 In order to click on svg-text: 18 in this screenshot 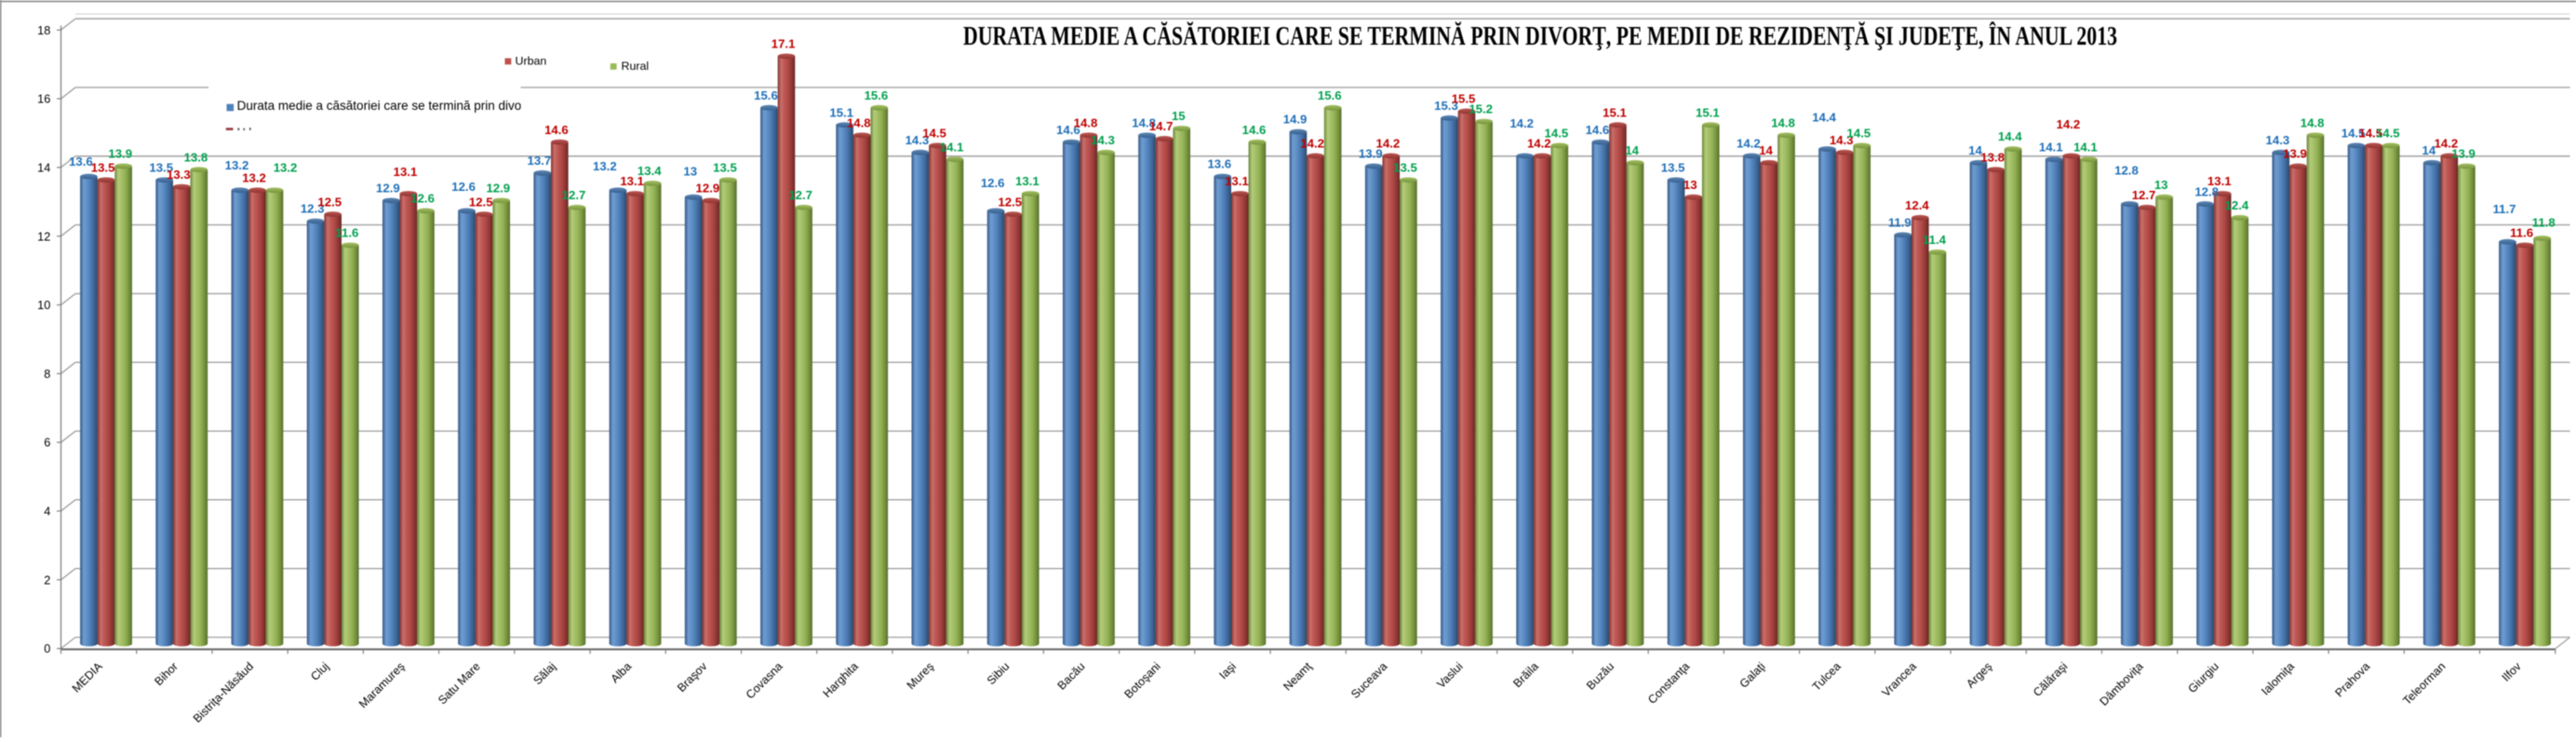, I will do `click(43, 30)`.